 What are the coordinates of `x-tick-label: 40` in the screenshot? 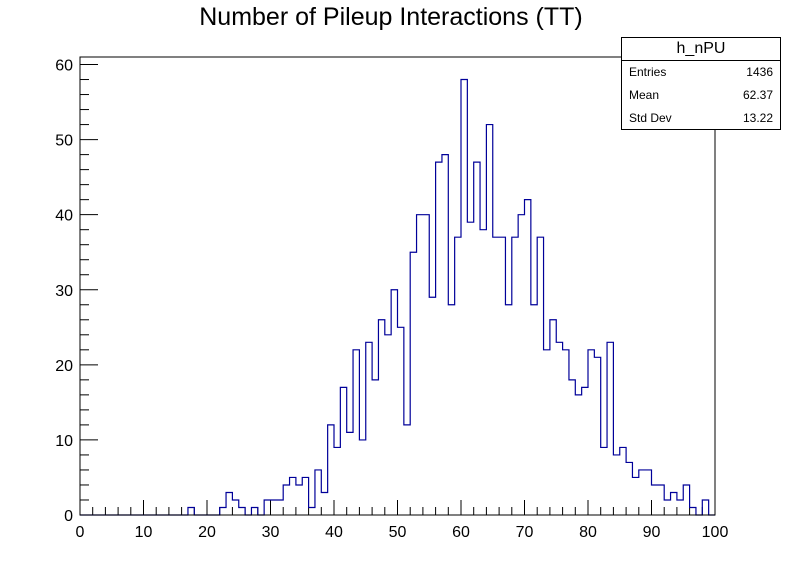 It's located at (334, 532).